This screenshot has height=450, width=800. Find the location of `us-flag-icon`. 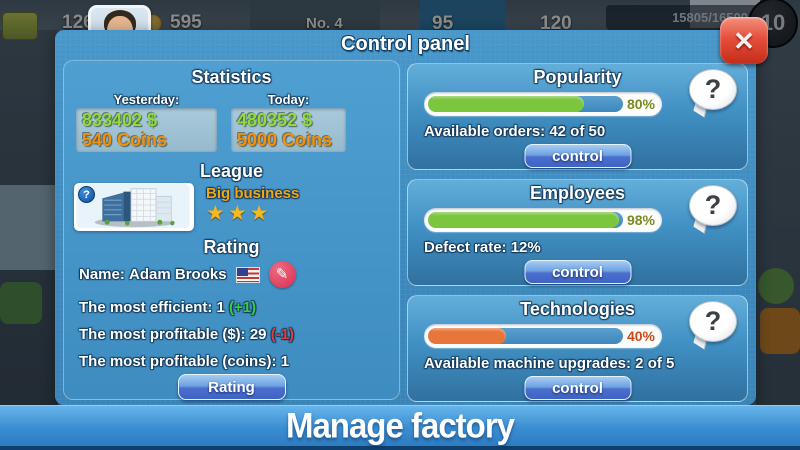

us-flag-icon is located at coordinates (247, 274).